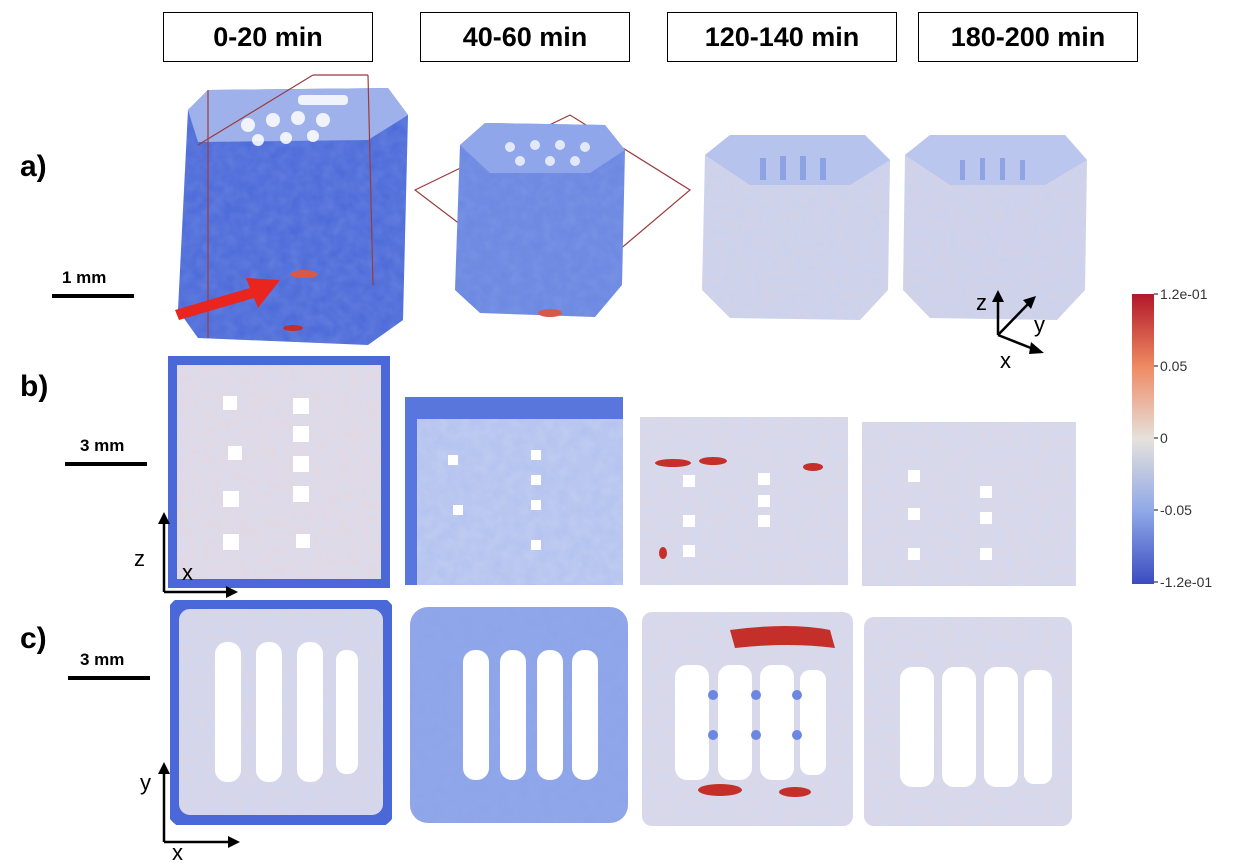 The height and width of the screenshot is (868, 1235). Describe the element at coordinates (281, 712) in the screenshot. I see `slice-xy-0-20-min` at that location.